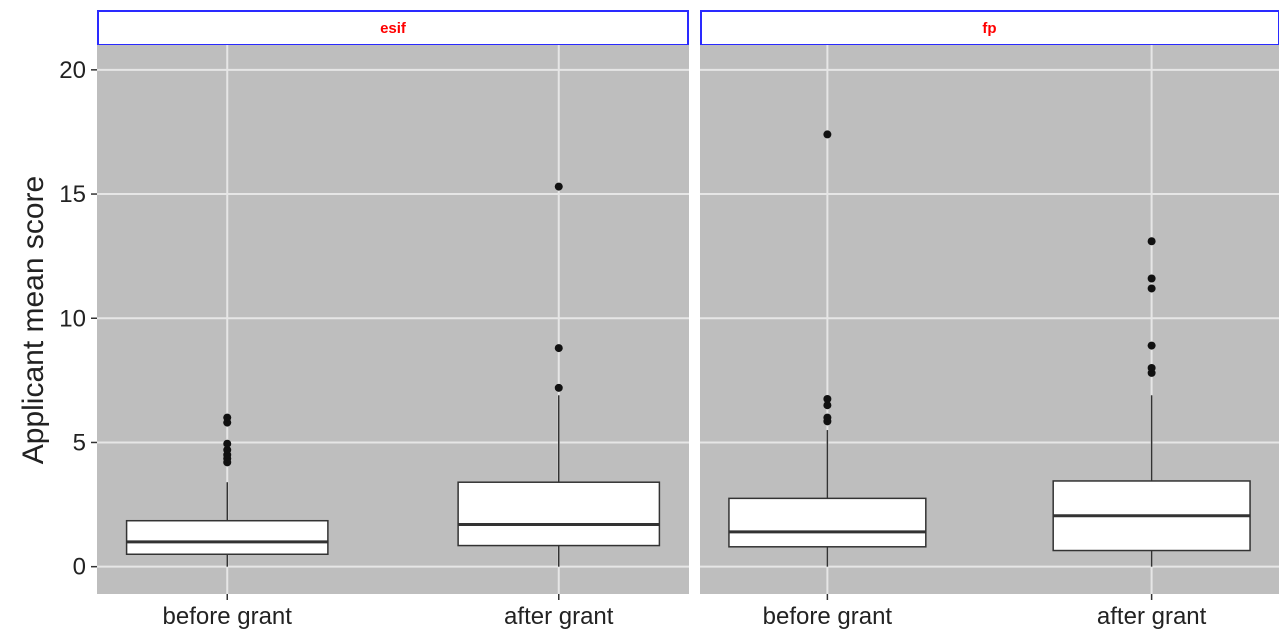 The image size is (1279, 634). I want to click on y-axis: 0 5 10 15 20, so click(78, 319).